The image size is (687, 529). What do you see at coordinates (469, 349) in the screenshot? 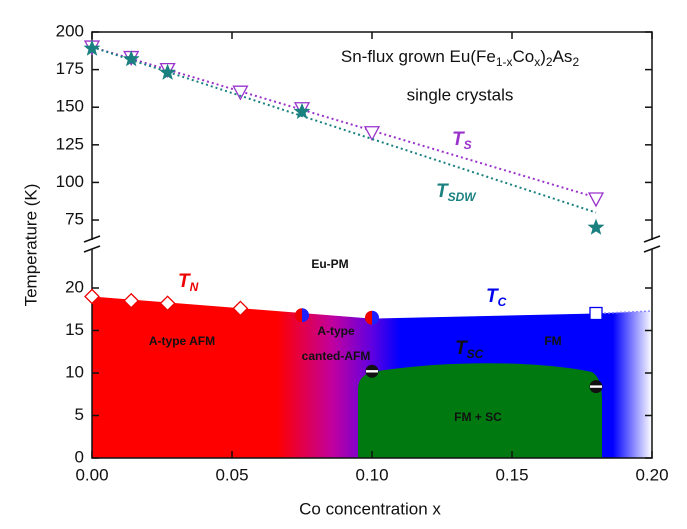
I see `tsc-label: TSC` at bounding box center [469, 349].